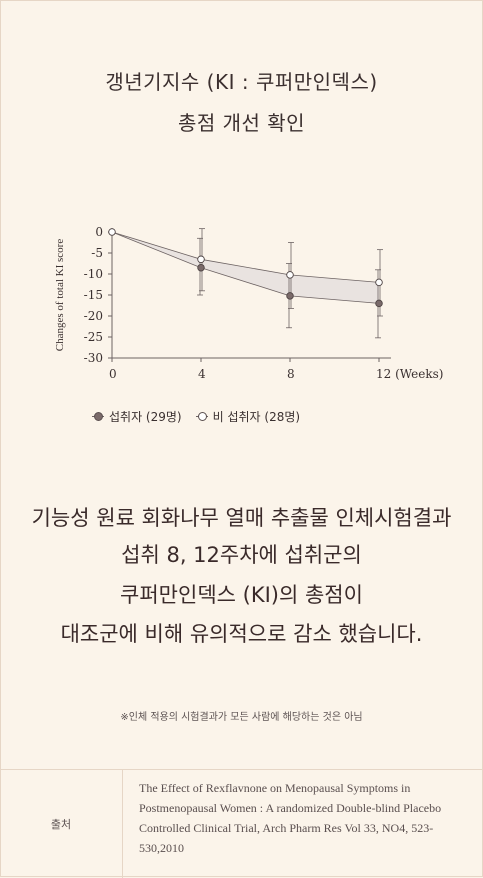  I want to click on x-tick-label: 4, so click(202, 374).